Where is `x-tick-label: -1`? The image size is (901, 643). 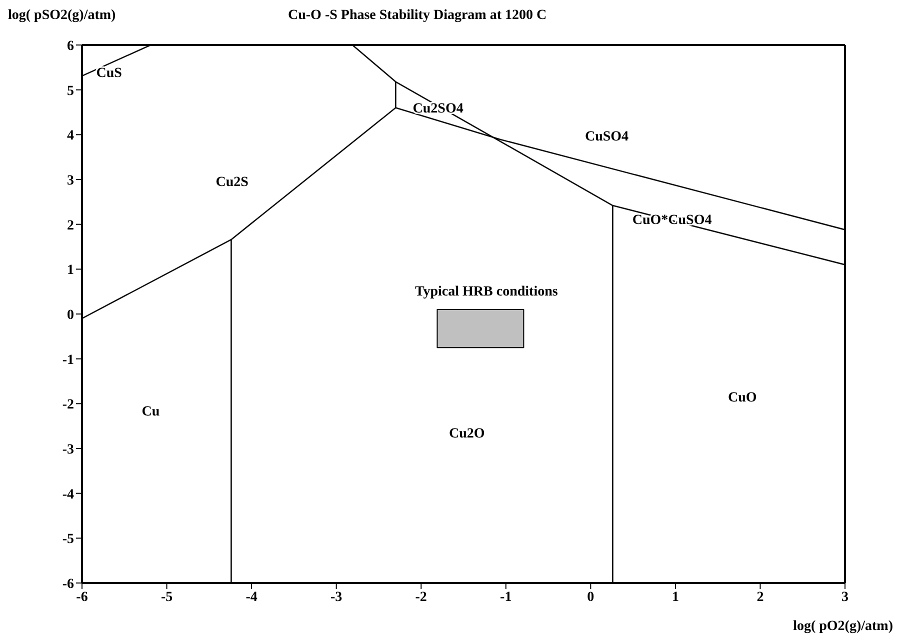 x-tick-label: -1 is located at coordinates (506, 597).